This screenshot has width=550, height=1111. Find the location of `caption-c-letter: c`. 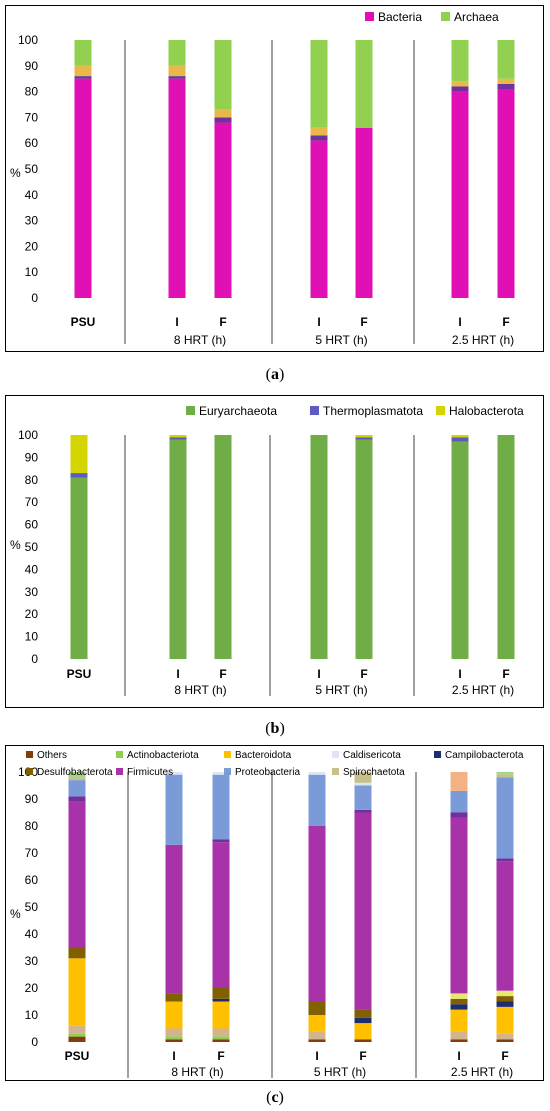

caption-c-letter: c is located at coordinates (275, 1097).